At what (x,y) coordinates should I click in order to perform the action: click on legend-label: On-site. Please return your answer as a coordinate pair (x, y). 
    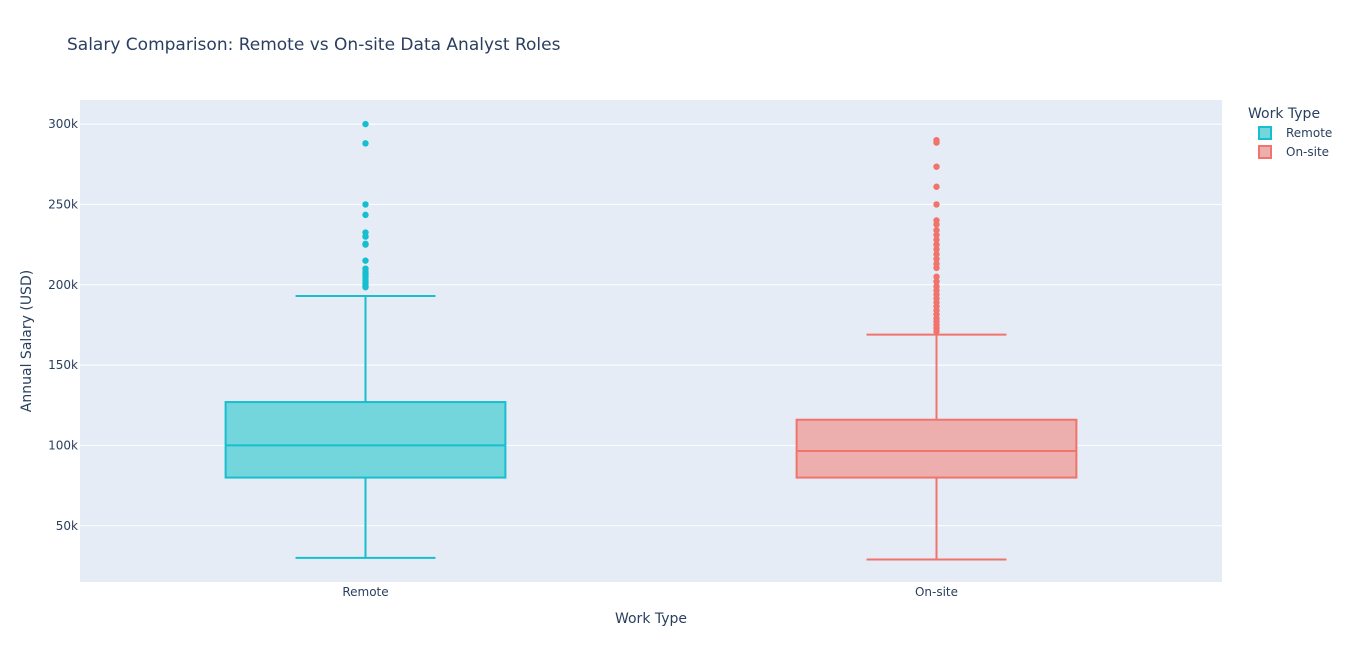
    Looking at the image, I should click on (1307, 152).